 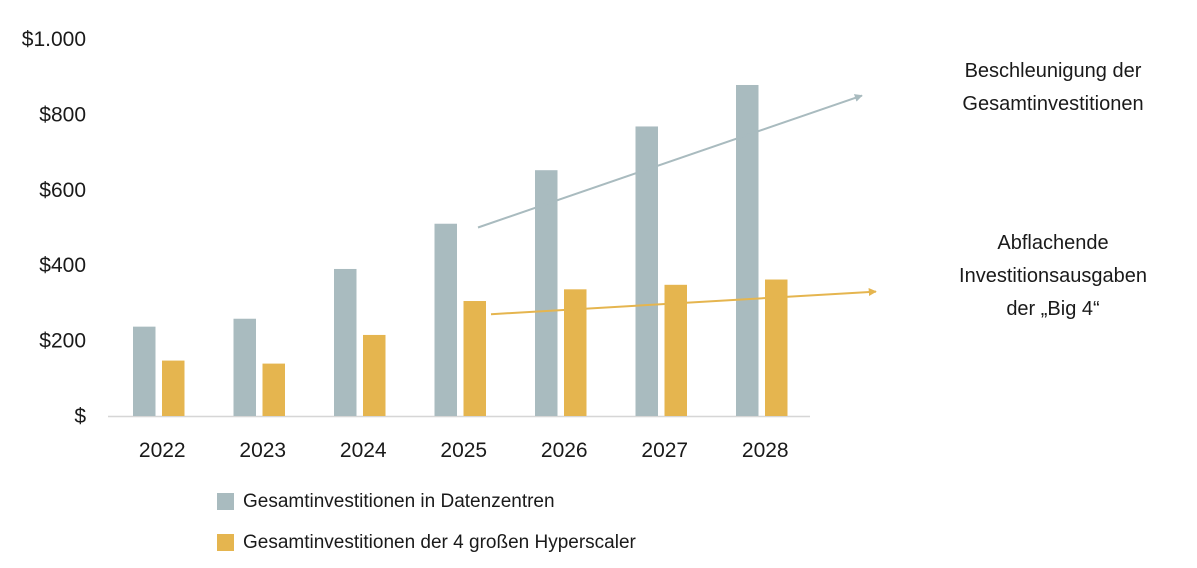 I want to click on legend-label: Gesamtinvestitionen in Datenzentren, so click(x=399, y=501).